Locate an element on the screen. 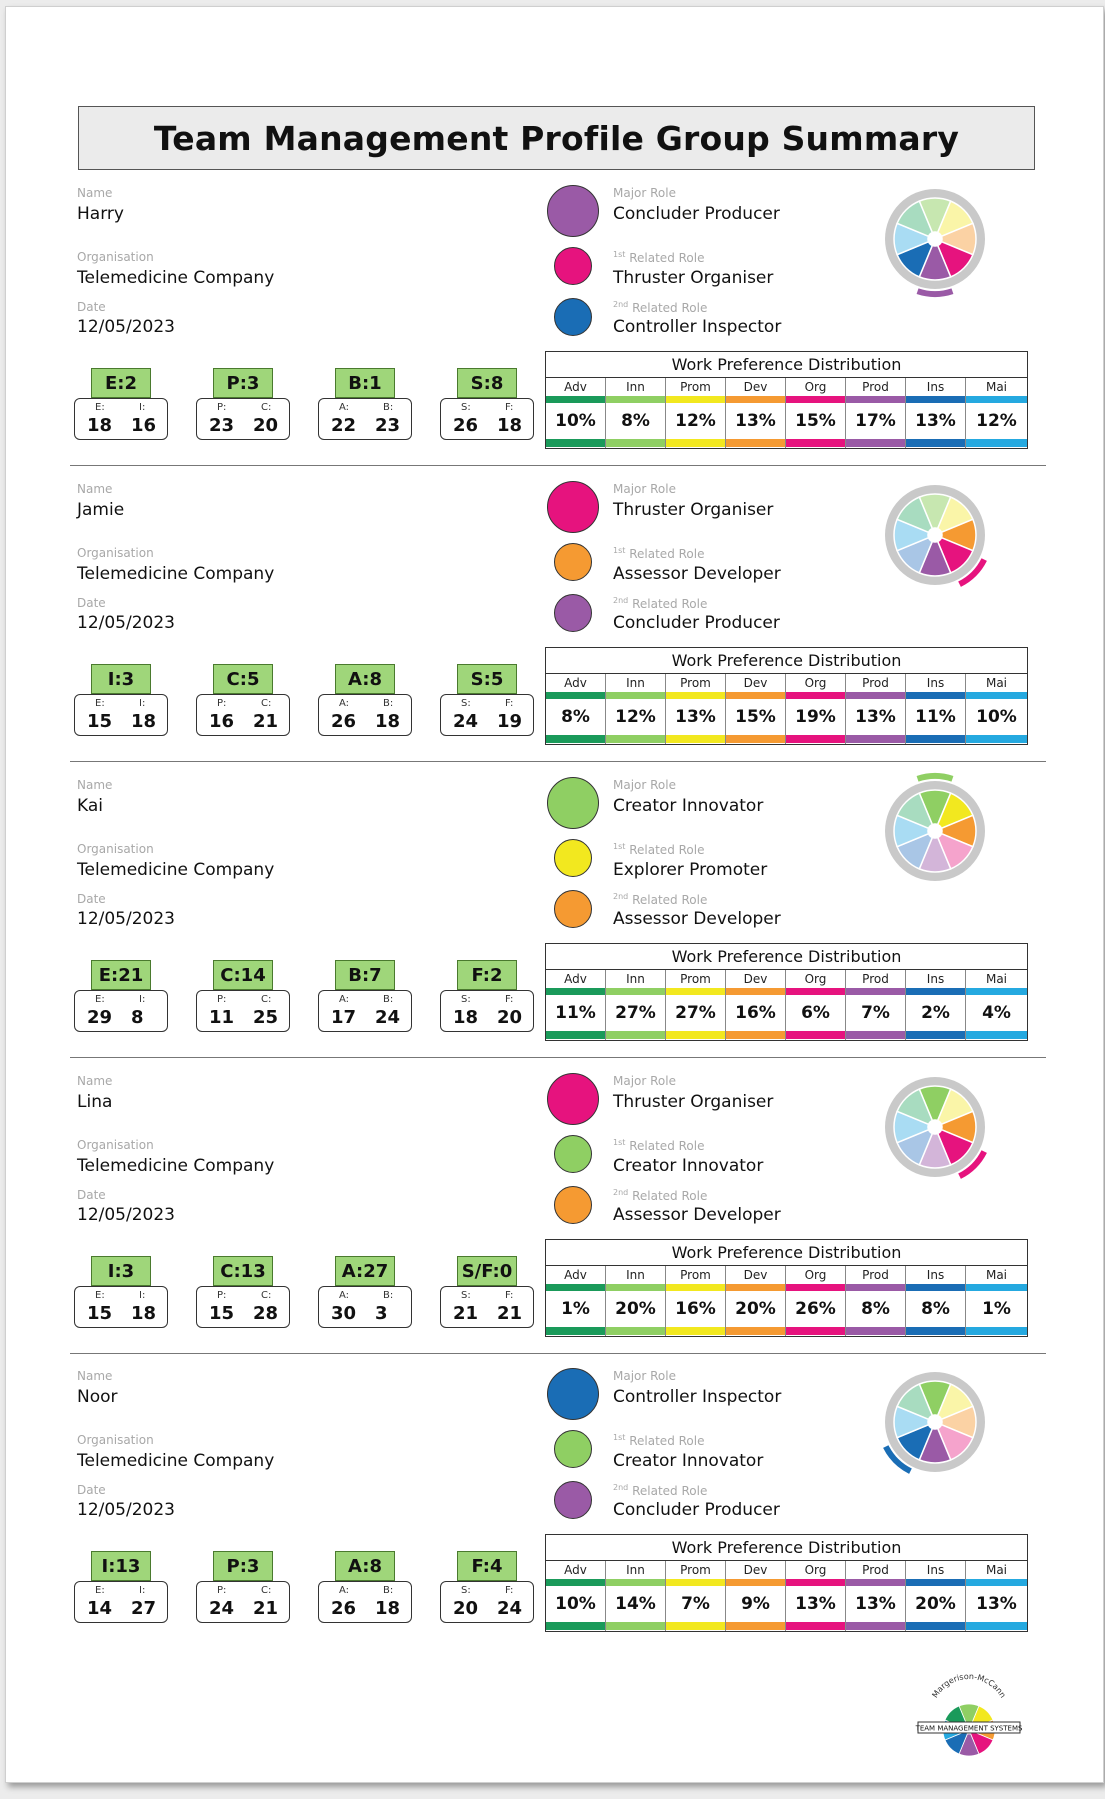 This screenshot has width=1105, height=1799. section-divider is located at coordinates (558, 465).